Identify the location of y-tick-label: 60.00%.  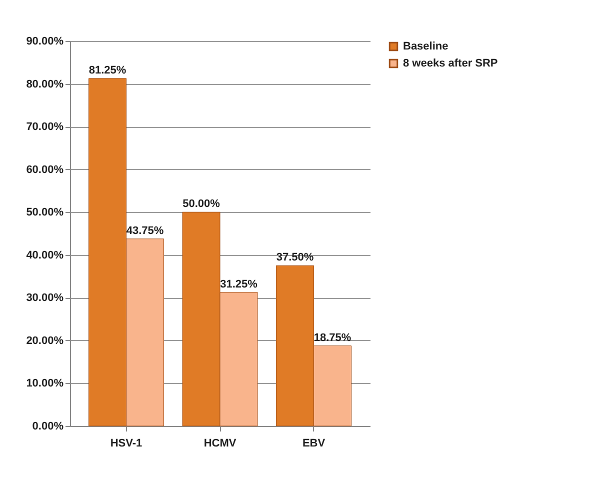
(45, 170).